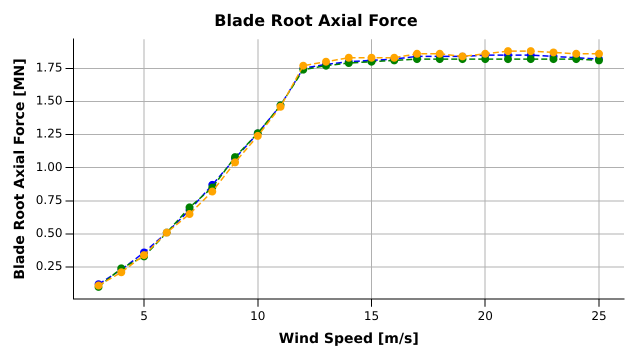  Describe the element at coordinates (348, 339) in the screenshot. I see `x-axis-title: Wind Speed [m/s]` at that location.